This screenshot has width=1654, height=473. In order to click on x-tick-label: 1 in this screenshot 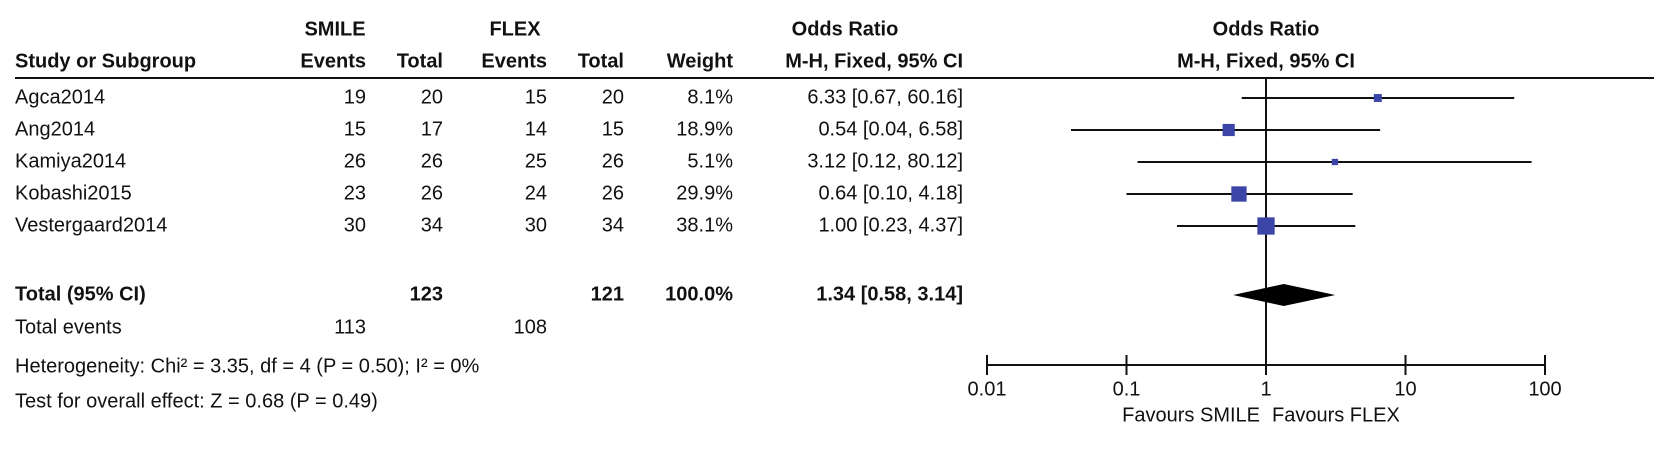, I will do `click(1265, 389)`.